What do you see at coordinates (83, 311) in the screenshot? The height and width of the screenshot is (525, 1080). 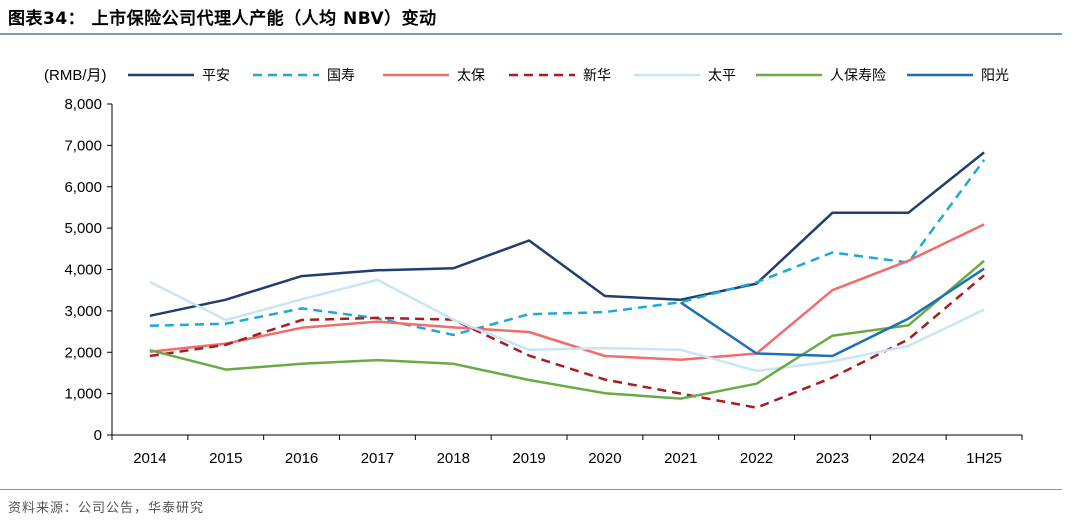 I see `y-tick-label: 3,000` at bounding box center [83, 311].